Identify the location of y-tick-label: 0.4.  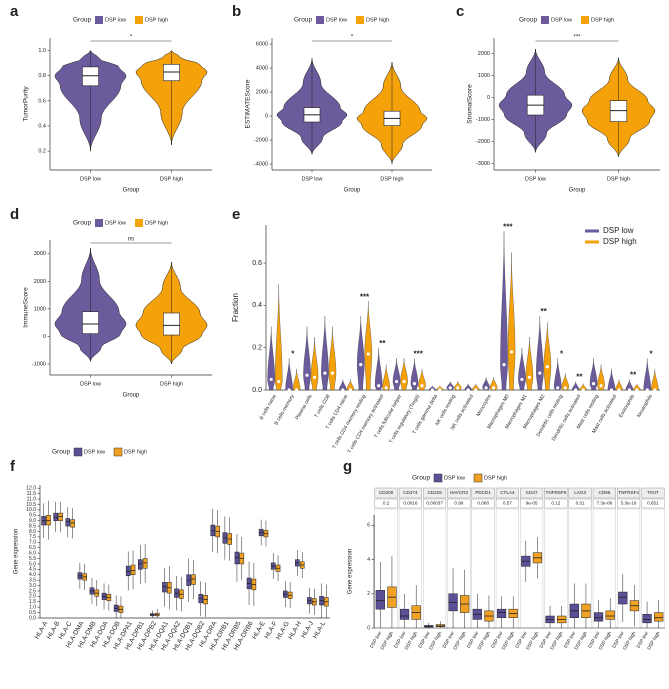
(257, 305).